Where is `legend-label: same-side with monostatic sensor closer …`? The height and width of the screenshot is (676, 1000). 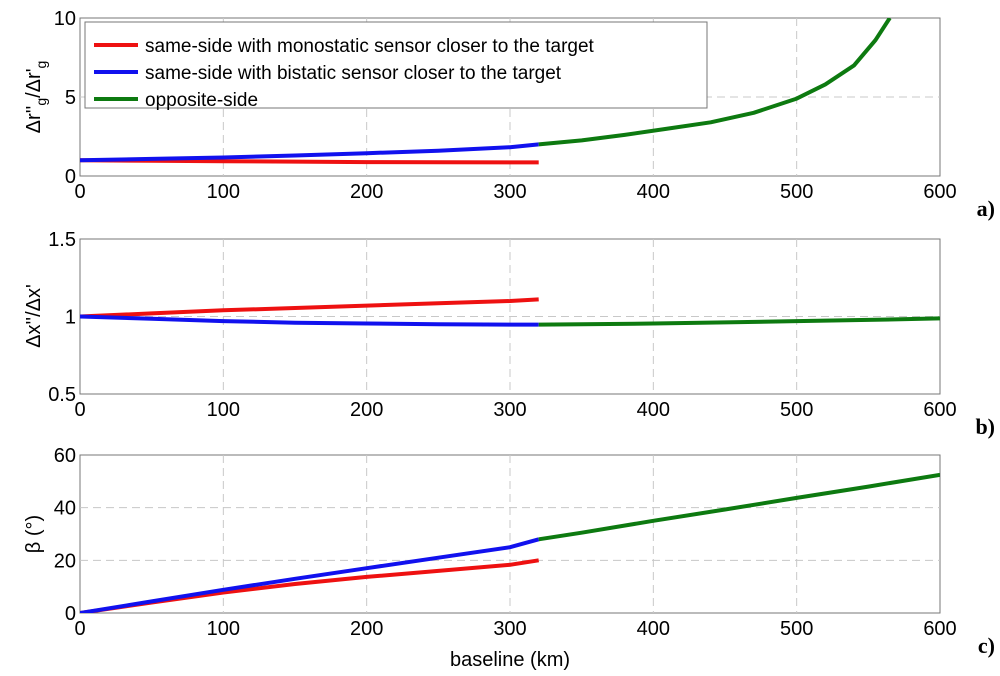 legend-label: same-side with monostatic sensor closer … is located at coordinates (370, 46).